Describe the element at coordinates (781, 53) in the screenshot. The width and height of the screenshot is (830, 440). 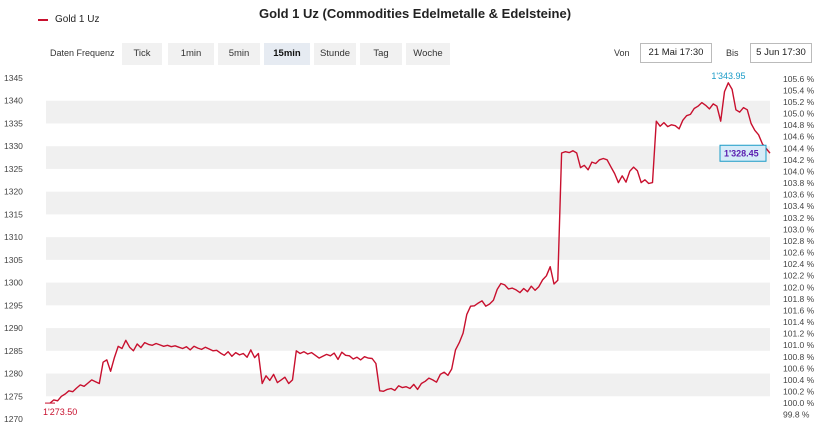
I see `date-to-input: 5 Jun 17:30` at that location.